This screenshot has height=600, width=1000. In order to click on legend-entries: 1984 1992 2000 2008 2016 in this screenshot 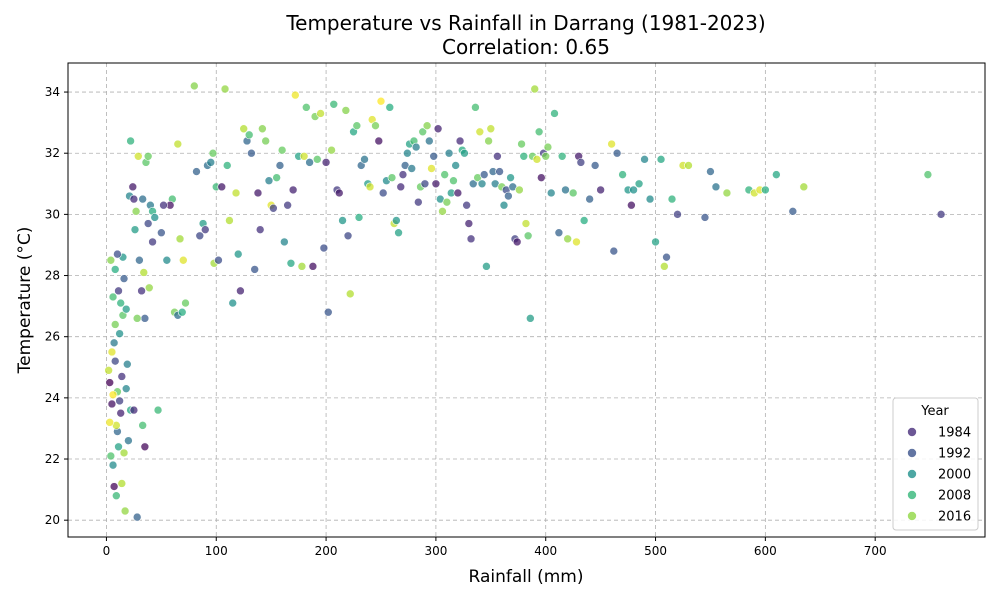, I will do `click(939, 475)`.